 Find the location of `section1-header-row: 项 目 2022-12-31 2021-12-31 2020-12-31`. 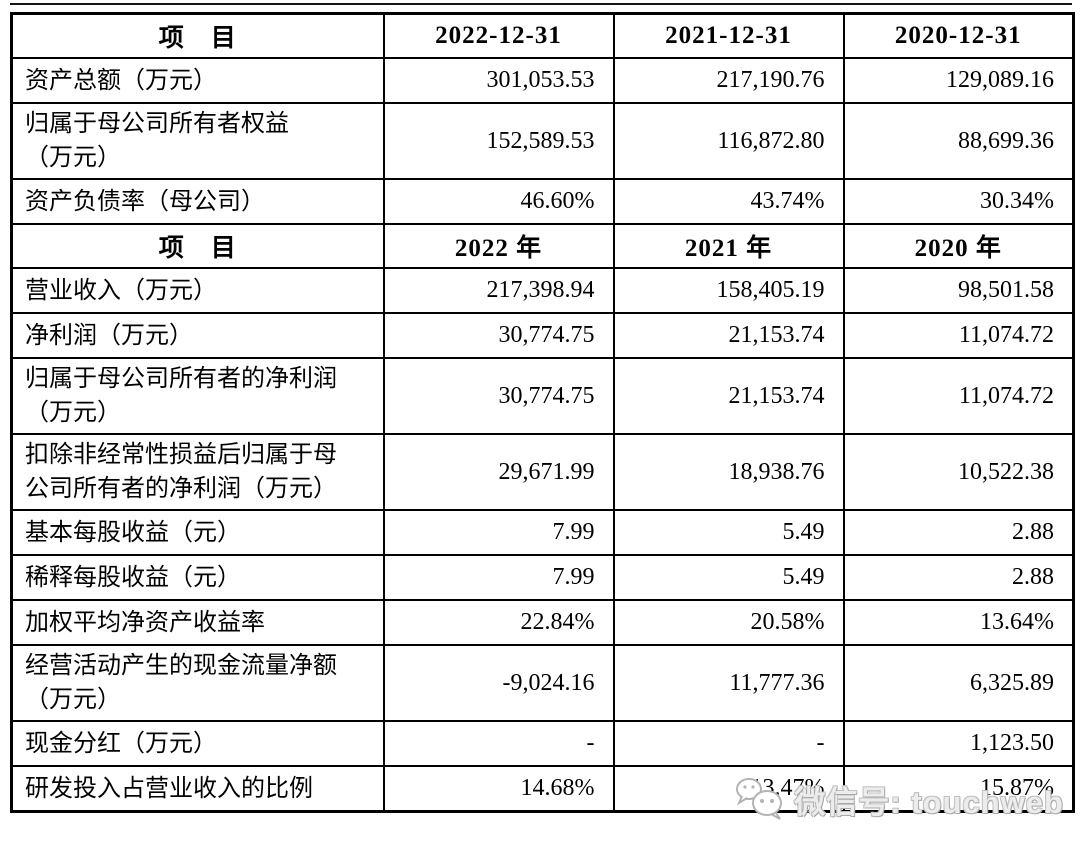

section1-header-row: 项 目 2022-12-31 2021-12-31 2020-12-31 is located at coordinates (542, 35).